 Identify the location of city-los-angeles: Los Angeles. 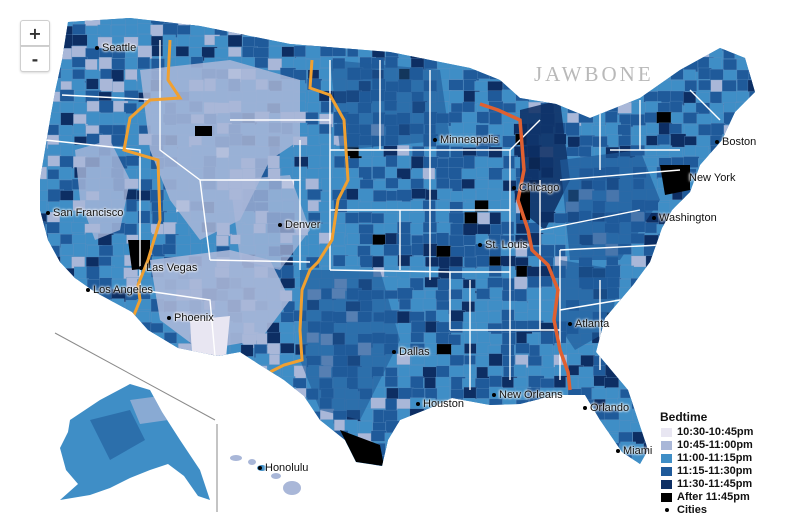
(119, 290).